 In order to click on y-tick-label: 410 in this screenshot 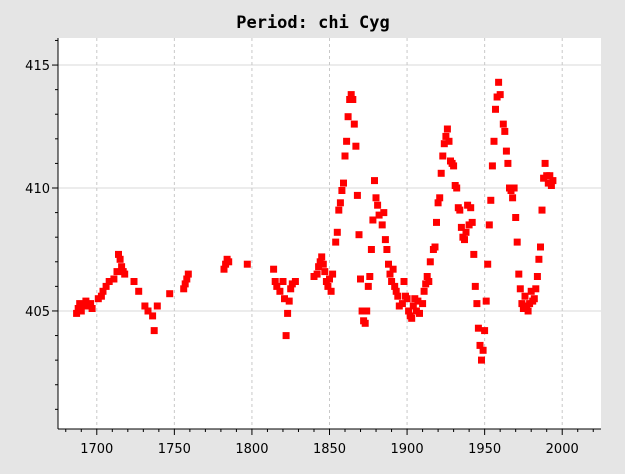, I will do `click(37, 189)`.